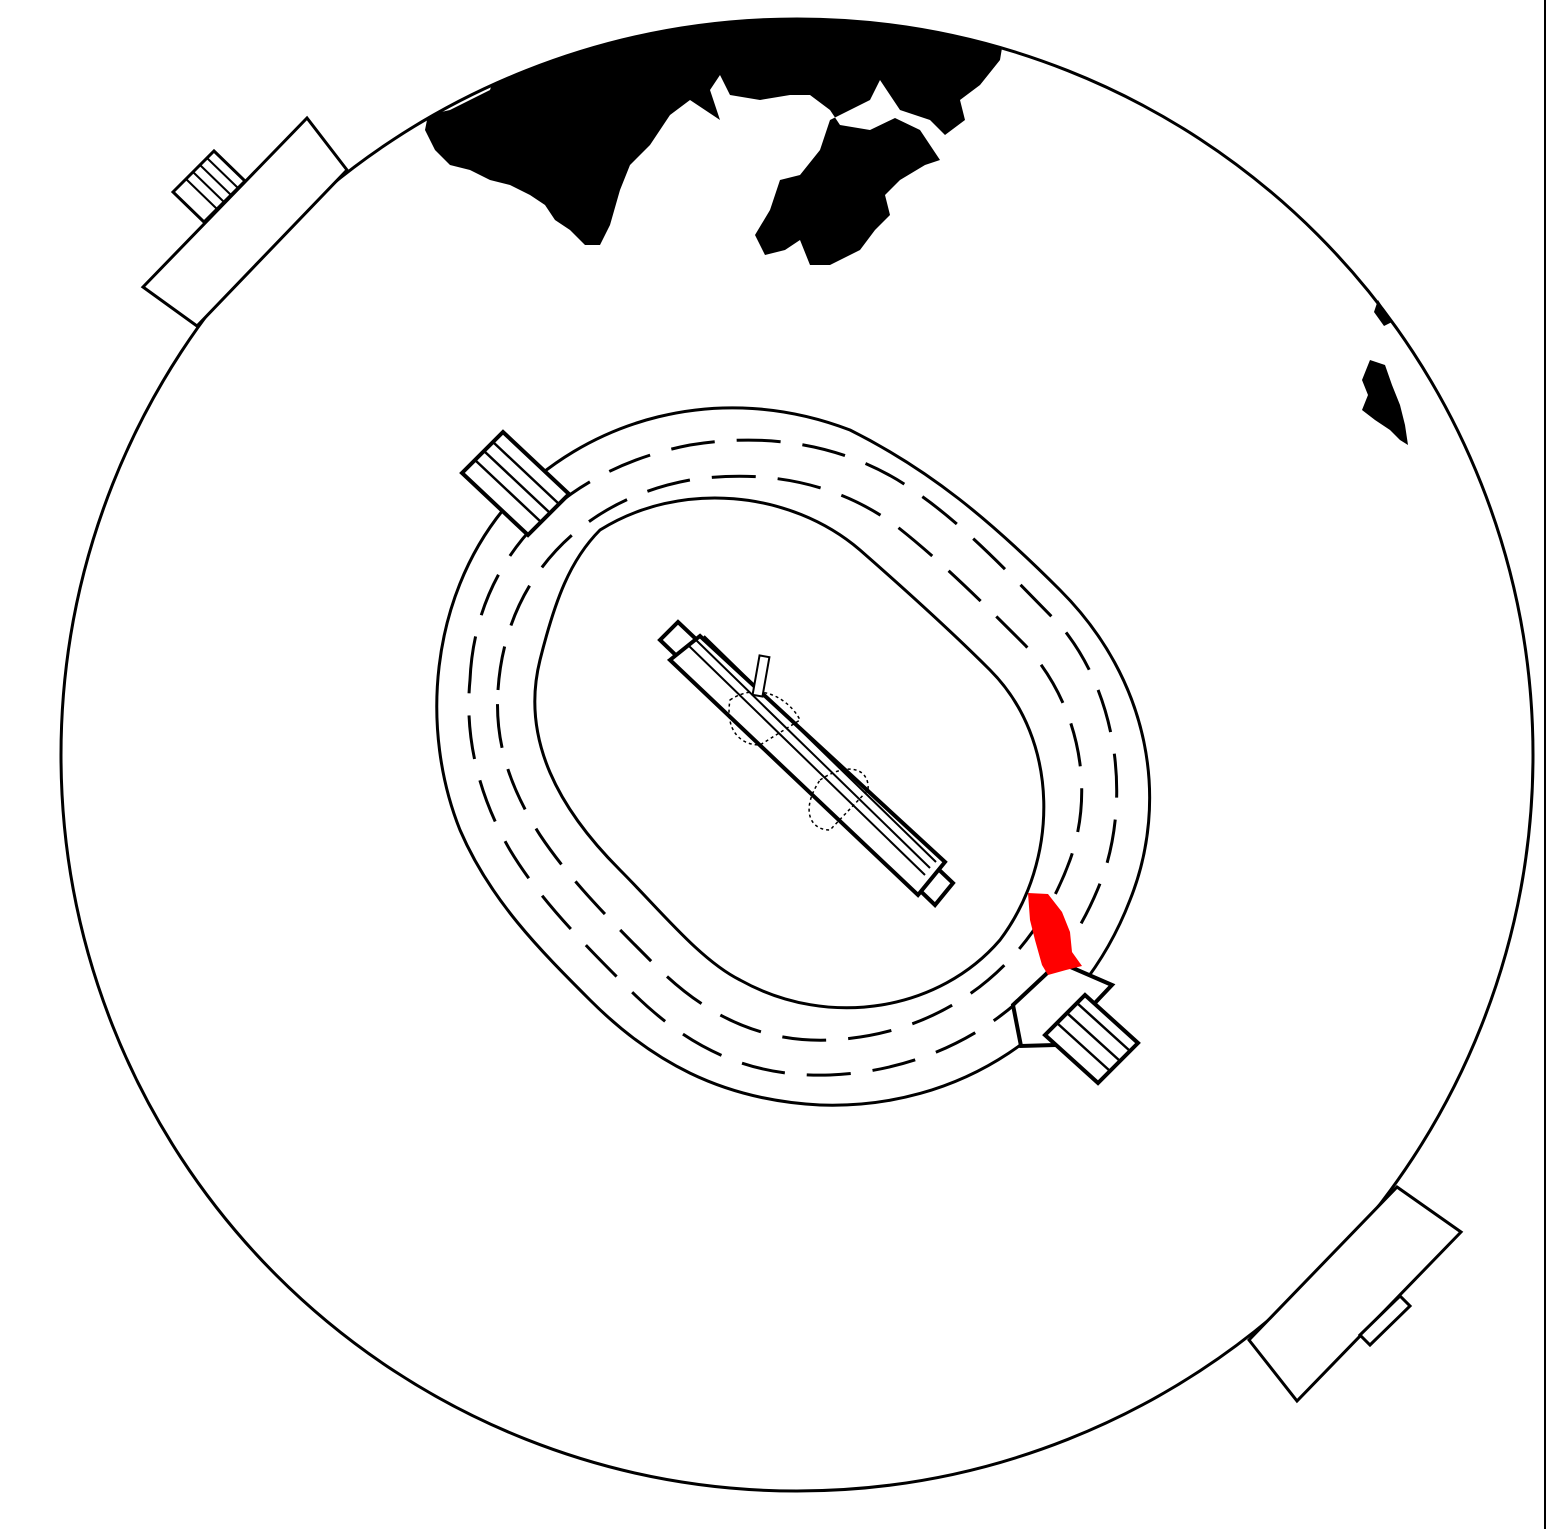 This screenshot has width=1554, height=1529. Describe the element at coordinates (1055, 934) in the screenshot. I see `highlight-marker` at that location.